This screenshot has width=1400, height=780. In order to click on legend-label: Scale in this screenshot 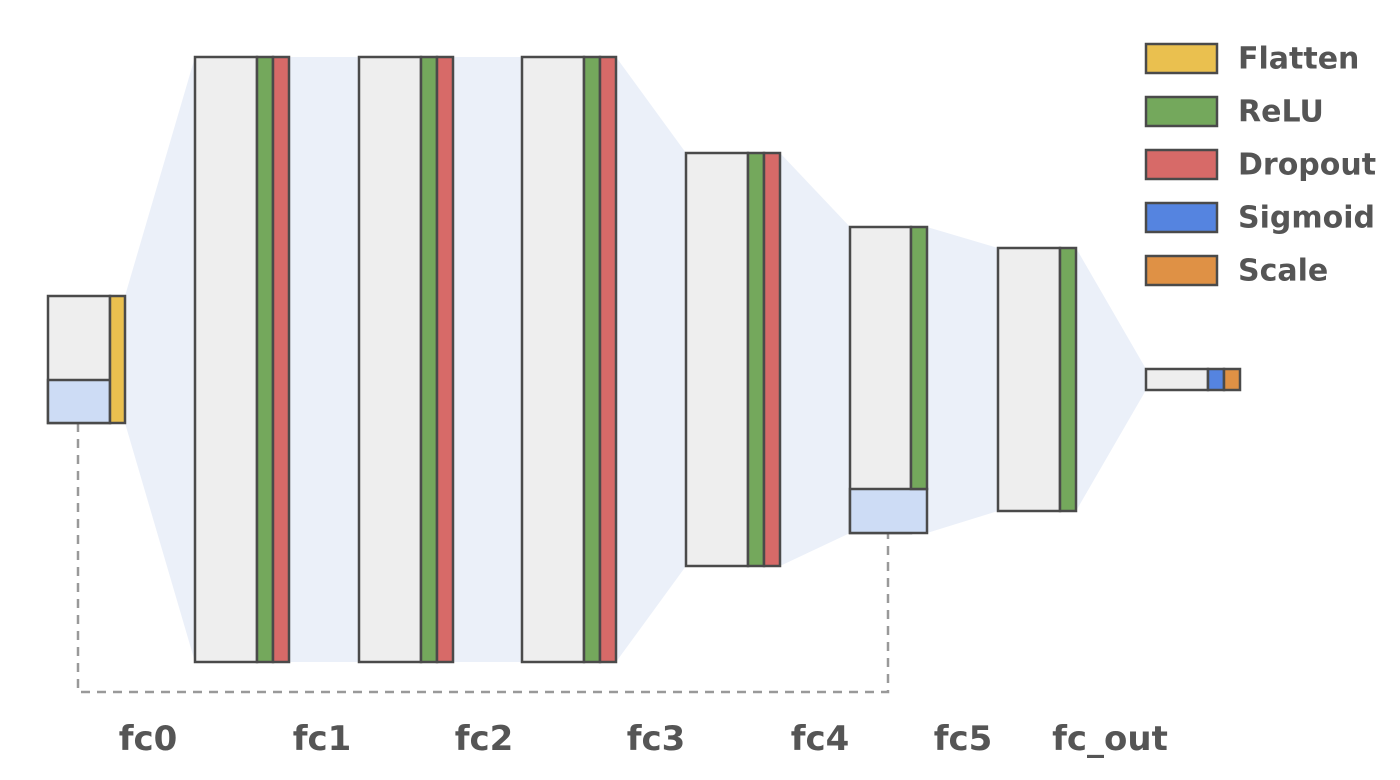, I will do `click(1283, 271)`.